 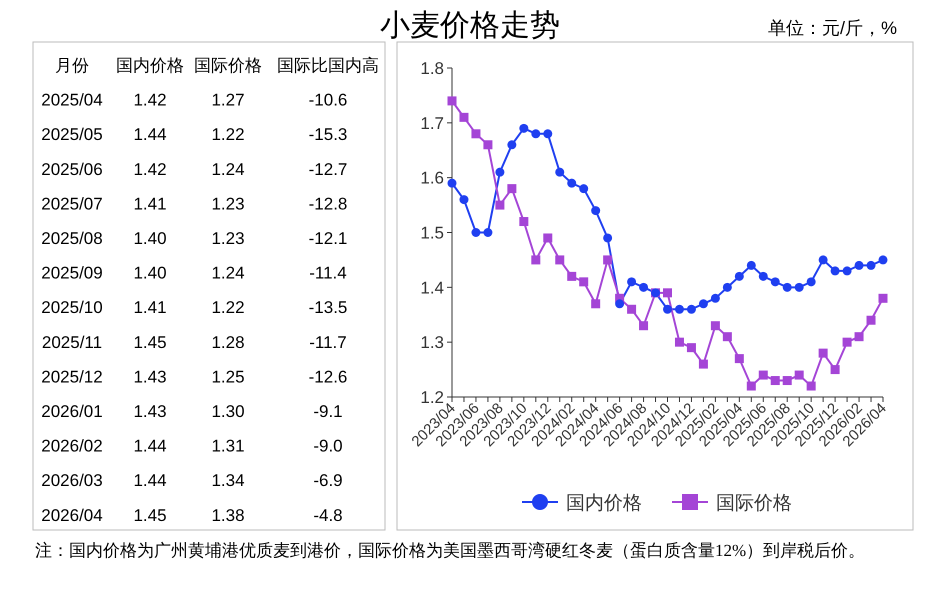 What do you see at coordinates (328, 446) in the screenshot?
I see `text: -9.0` at bounding box center [328, 446].